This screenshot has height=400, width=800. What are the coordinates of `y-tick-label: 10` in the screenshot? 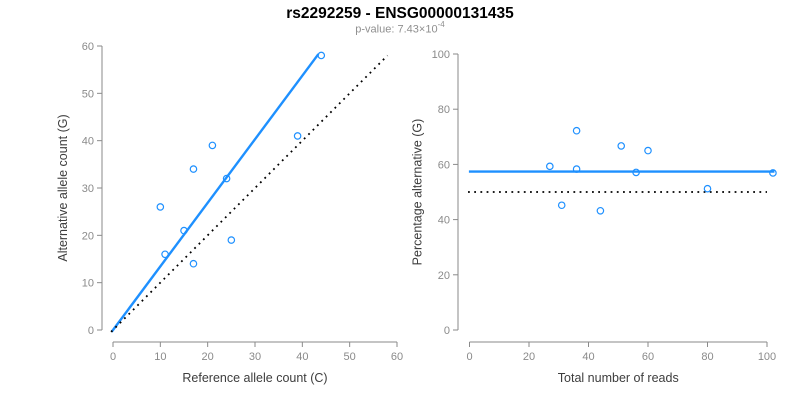 It's located at (88, 284).